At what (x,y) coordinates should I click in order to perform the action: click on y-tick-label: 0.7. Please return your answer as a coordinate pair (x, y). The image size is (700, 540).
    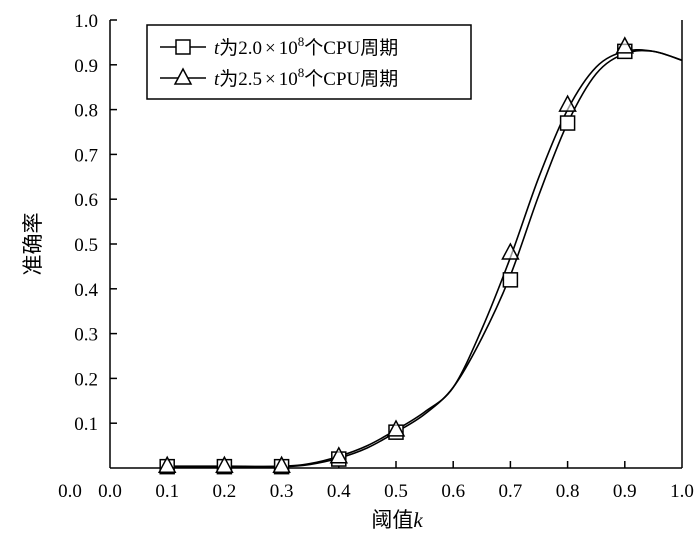
    Looking at the image, I should click on (86, 155).